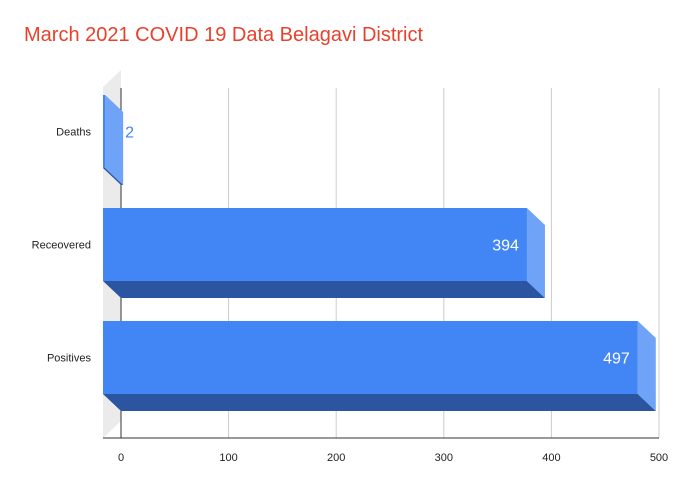  I want to click on x-tick-label: 200, so click(336, 458).